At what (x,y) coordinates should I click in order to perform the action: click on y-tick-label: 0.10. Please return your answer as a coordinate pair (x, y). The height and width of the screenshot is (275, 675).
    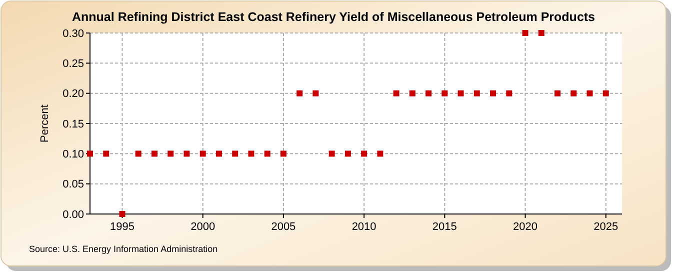
    Looking at the image, I should click on (73, 154).